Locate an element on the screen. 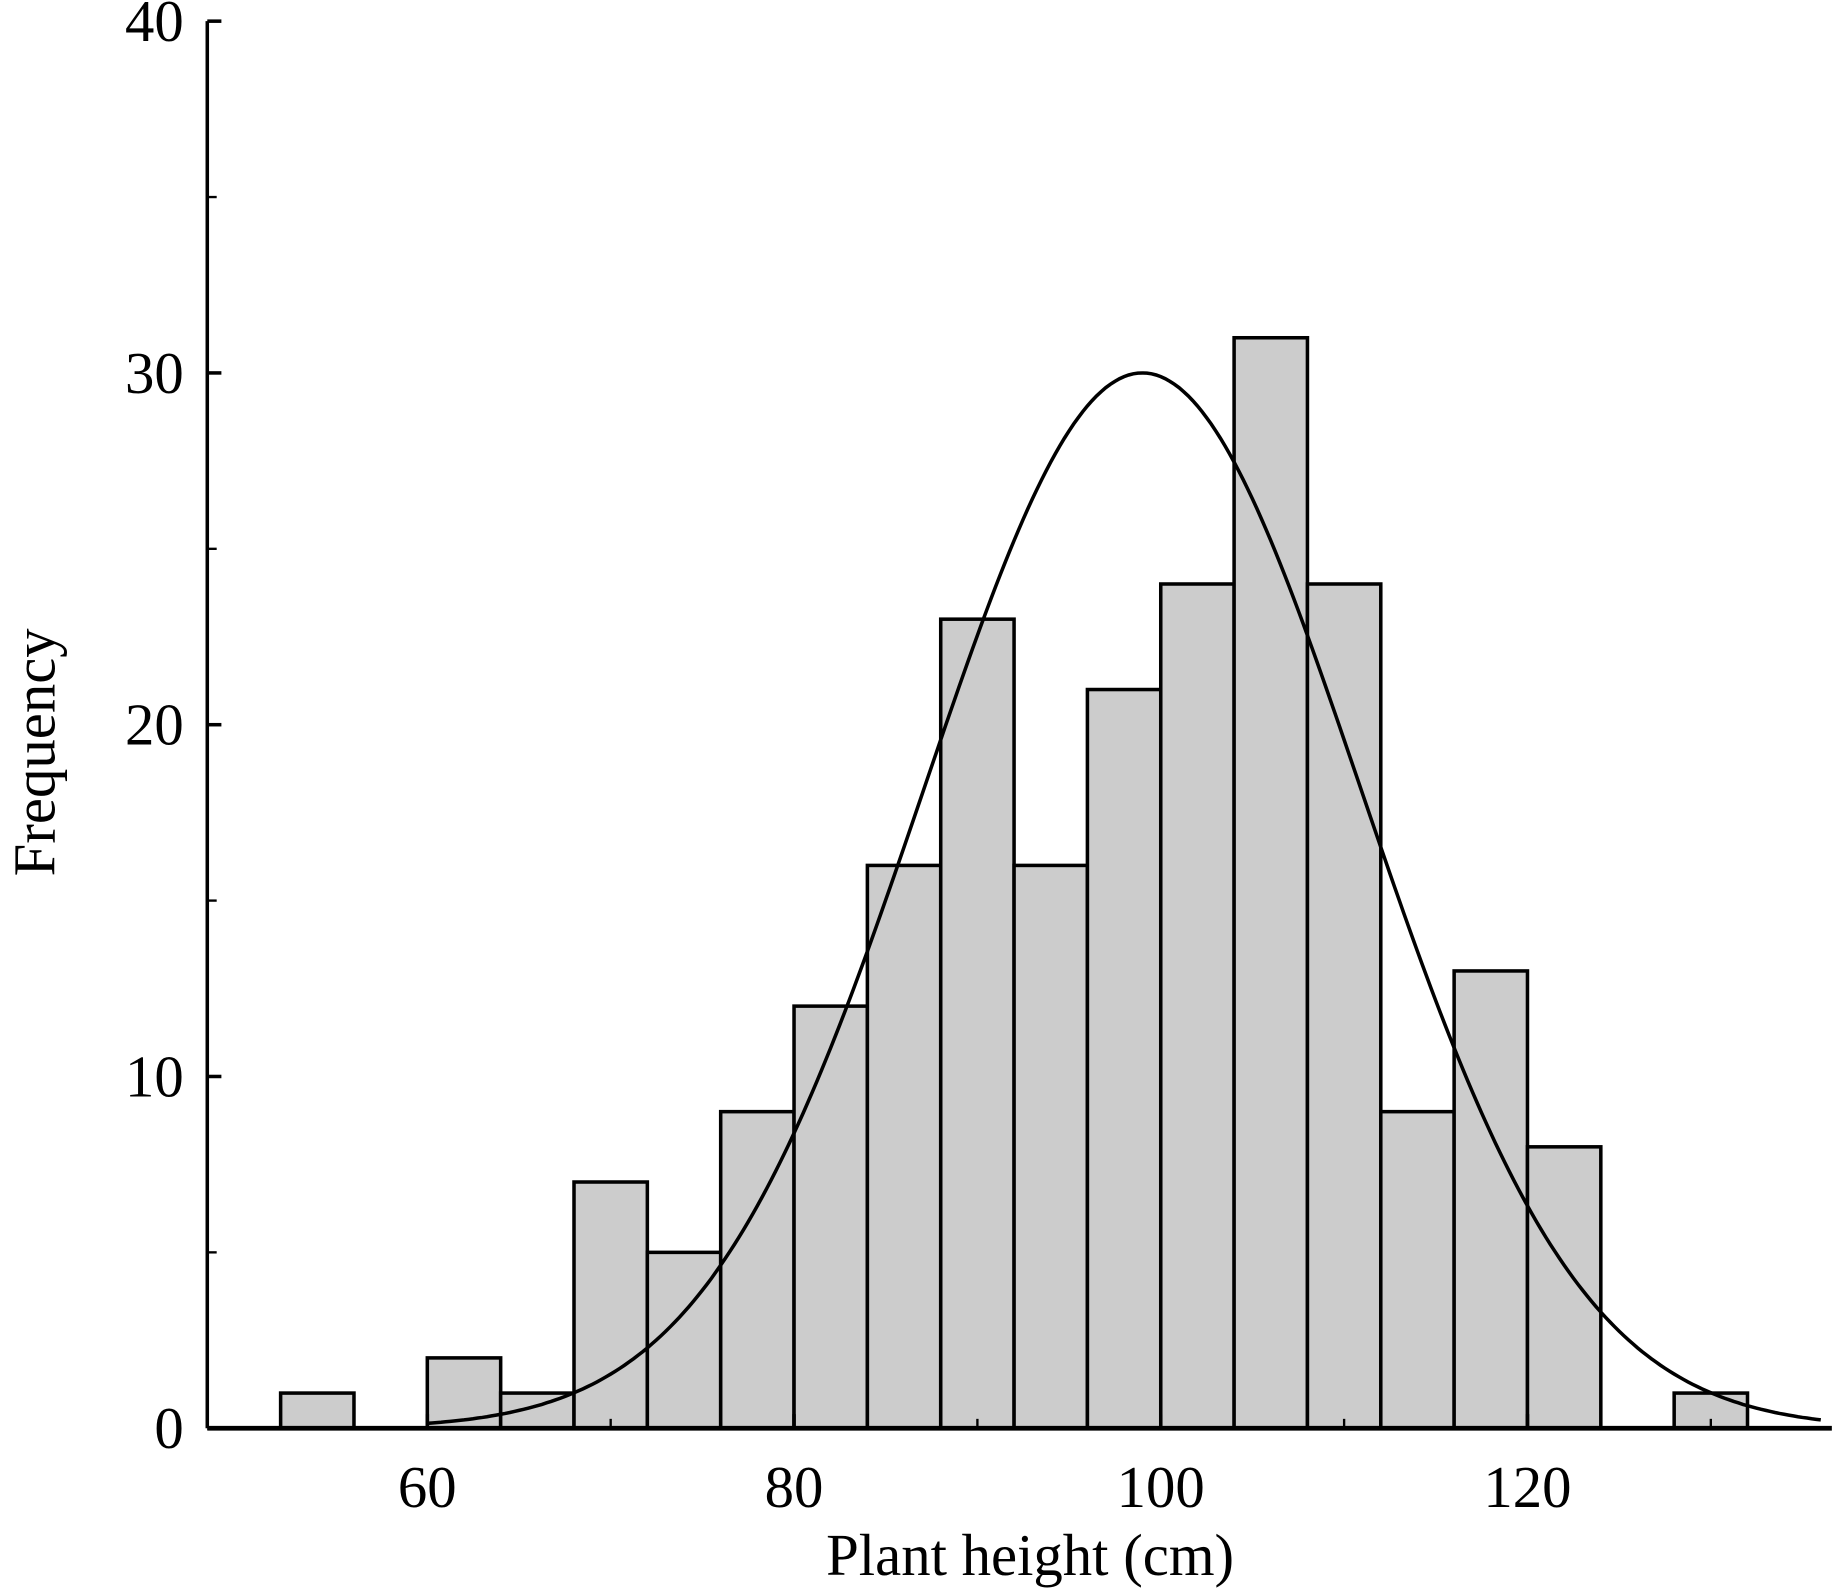  y-axis-label: Frequency is located at coordinates (34, 752).